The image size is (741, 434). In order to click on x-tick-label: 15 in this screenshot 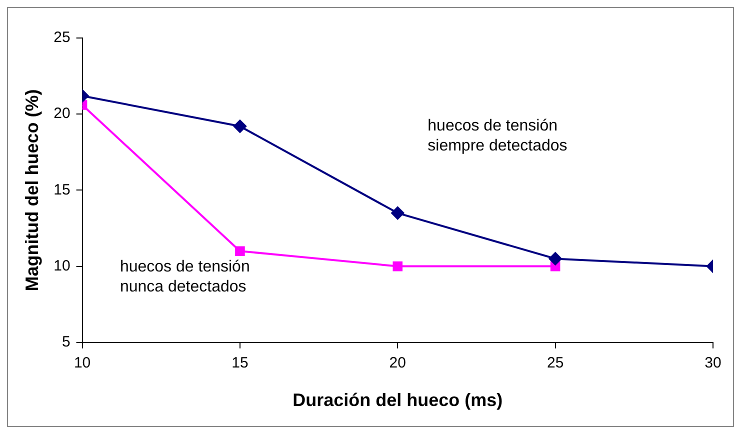, I will do `click(240, 363)`.